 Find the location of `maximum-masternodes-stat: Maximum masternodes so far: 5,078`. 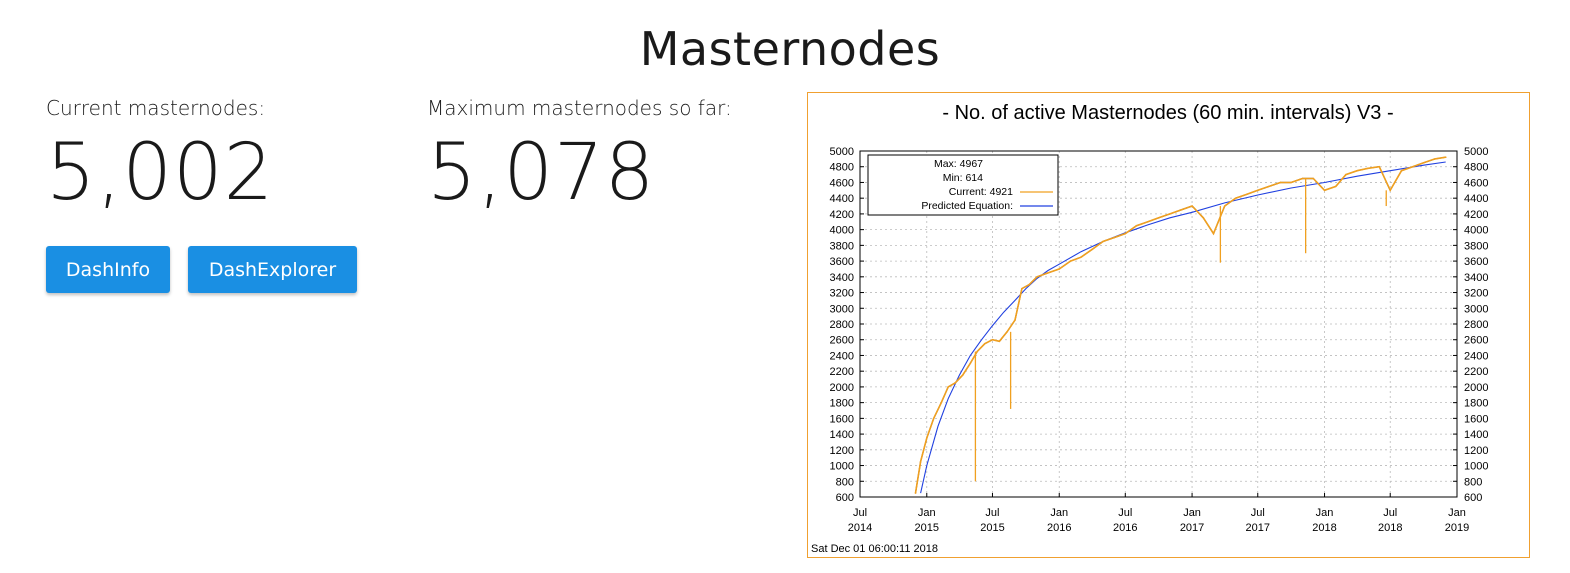

maximum-masternodes-stat: Maximum masternodes so far: 5,078 is located at coordinates (579, 157).